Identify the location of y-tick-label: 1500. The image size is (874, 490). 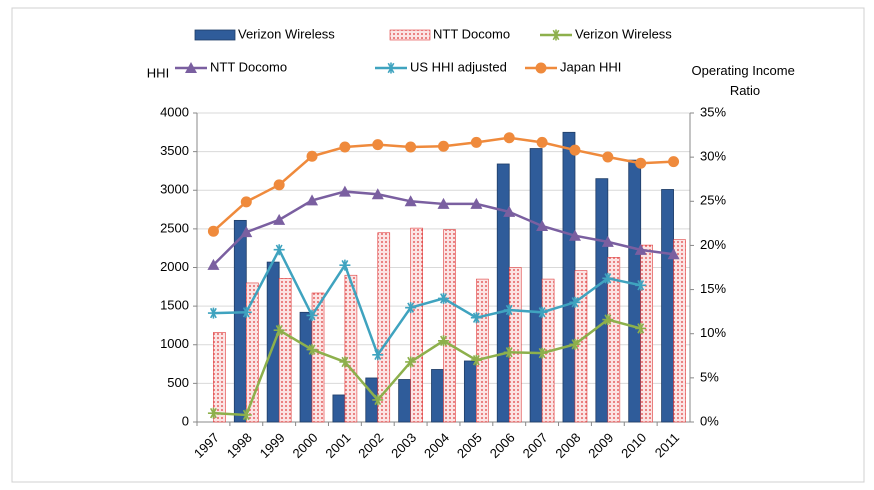
(174, 305).